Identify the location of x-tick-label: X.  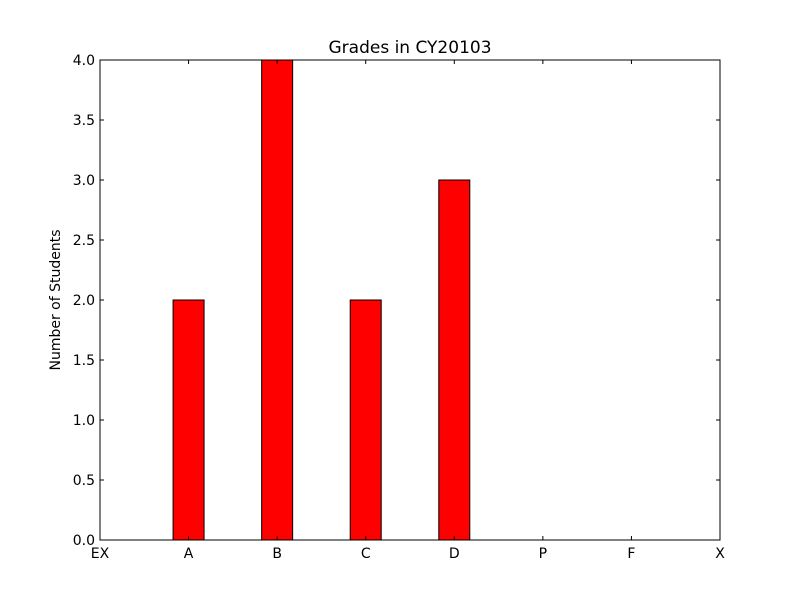
(720, 554).